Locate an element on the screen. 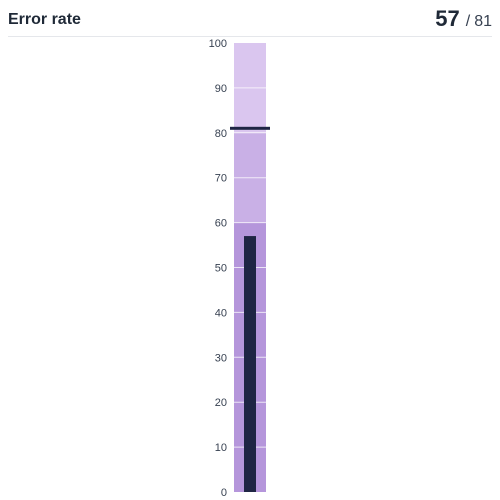 The height and width of the screenshot is (500, 500). current-value: 57 is located at coordinates (447, 18).